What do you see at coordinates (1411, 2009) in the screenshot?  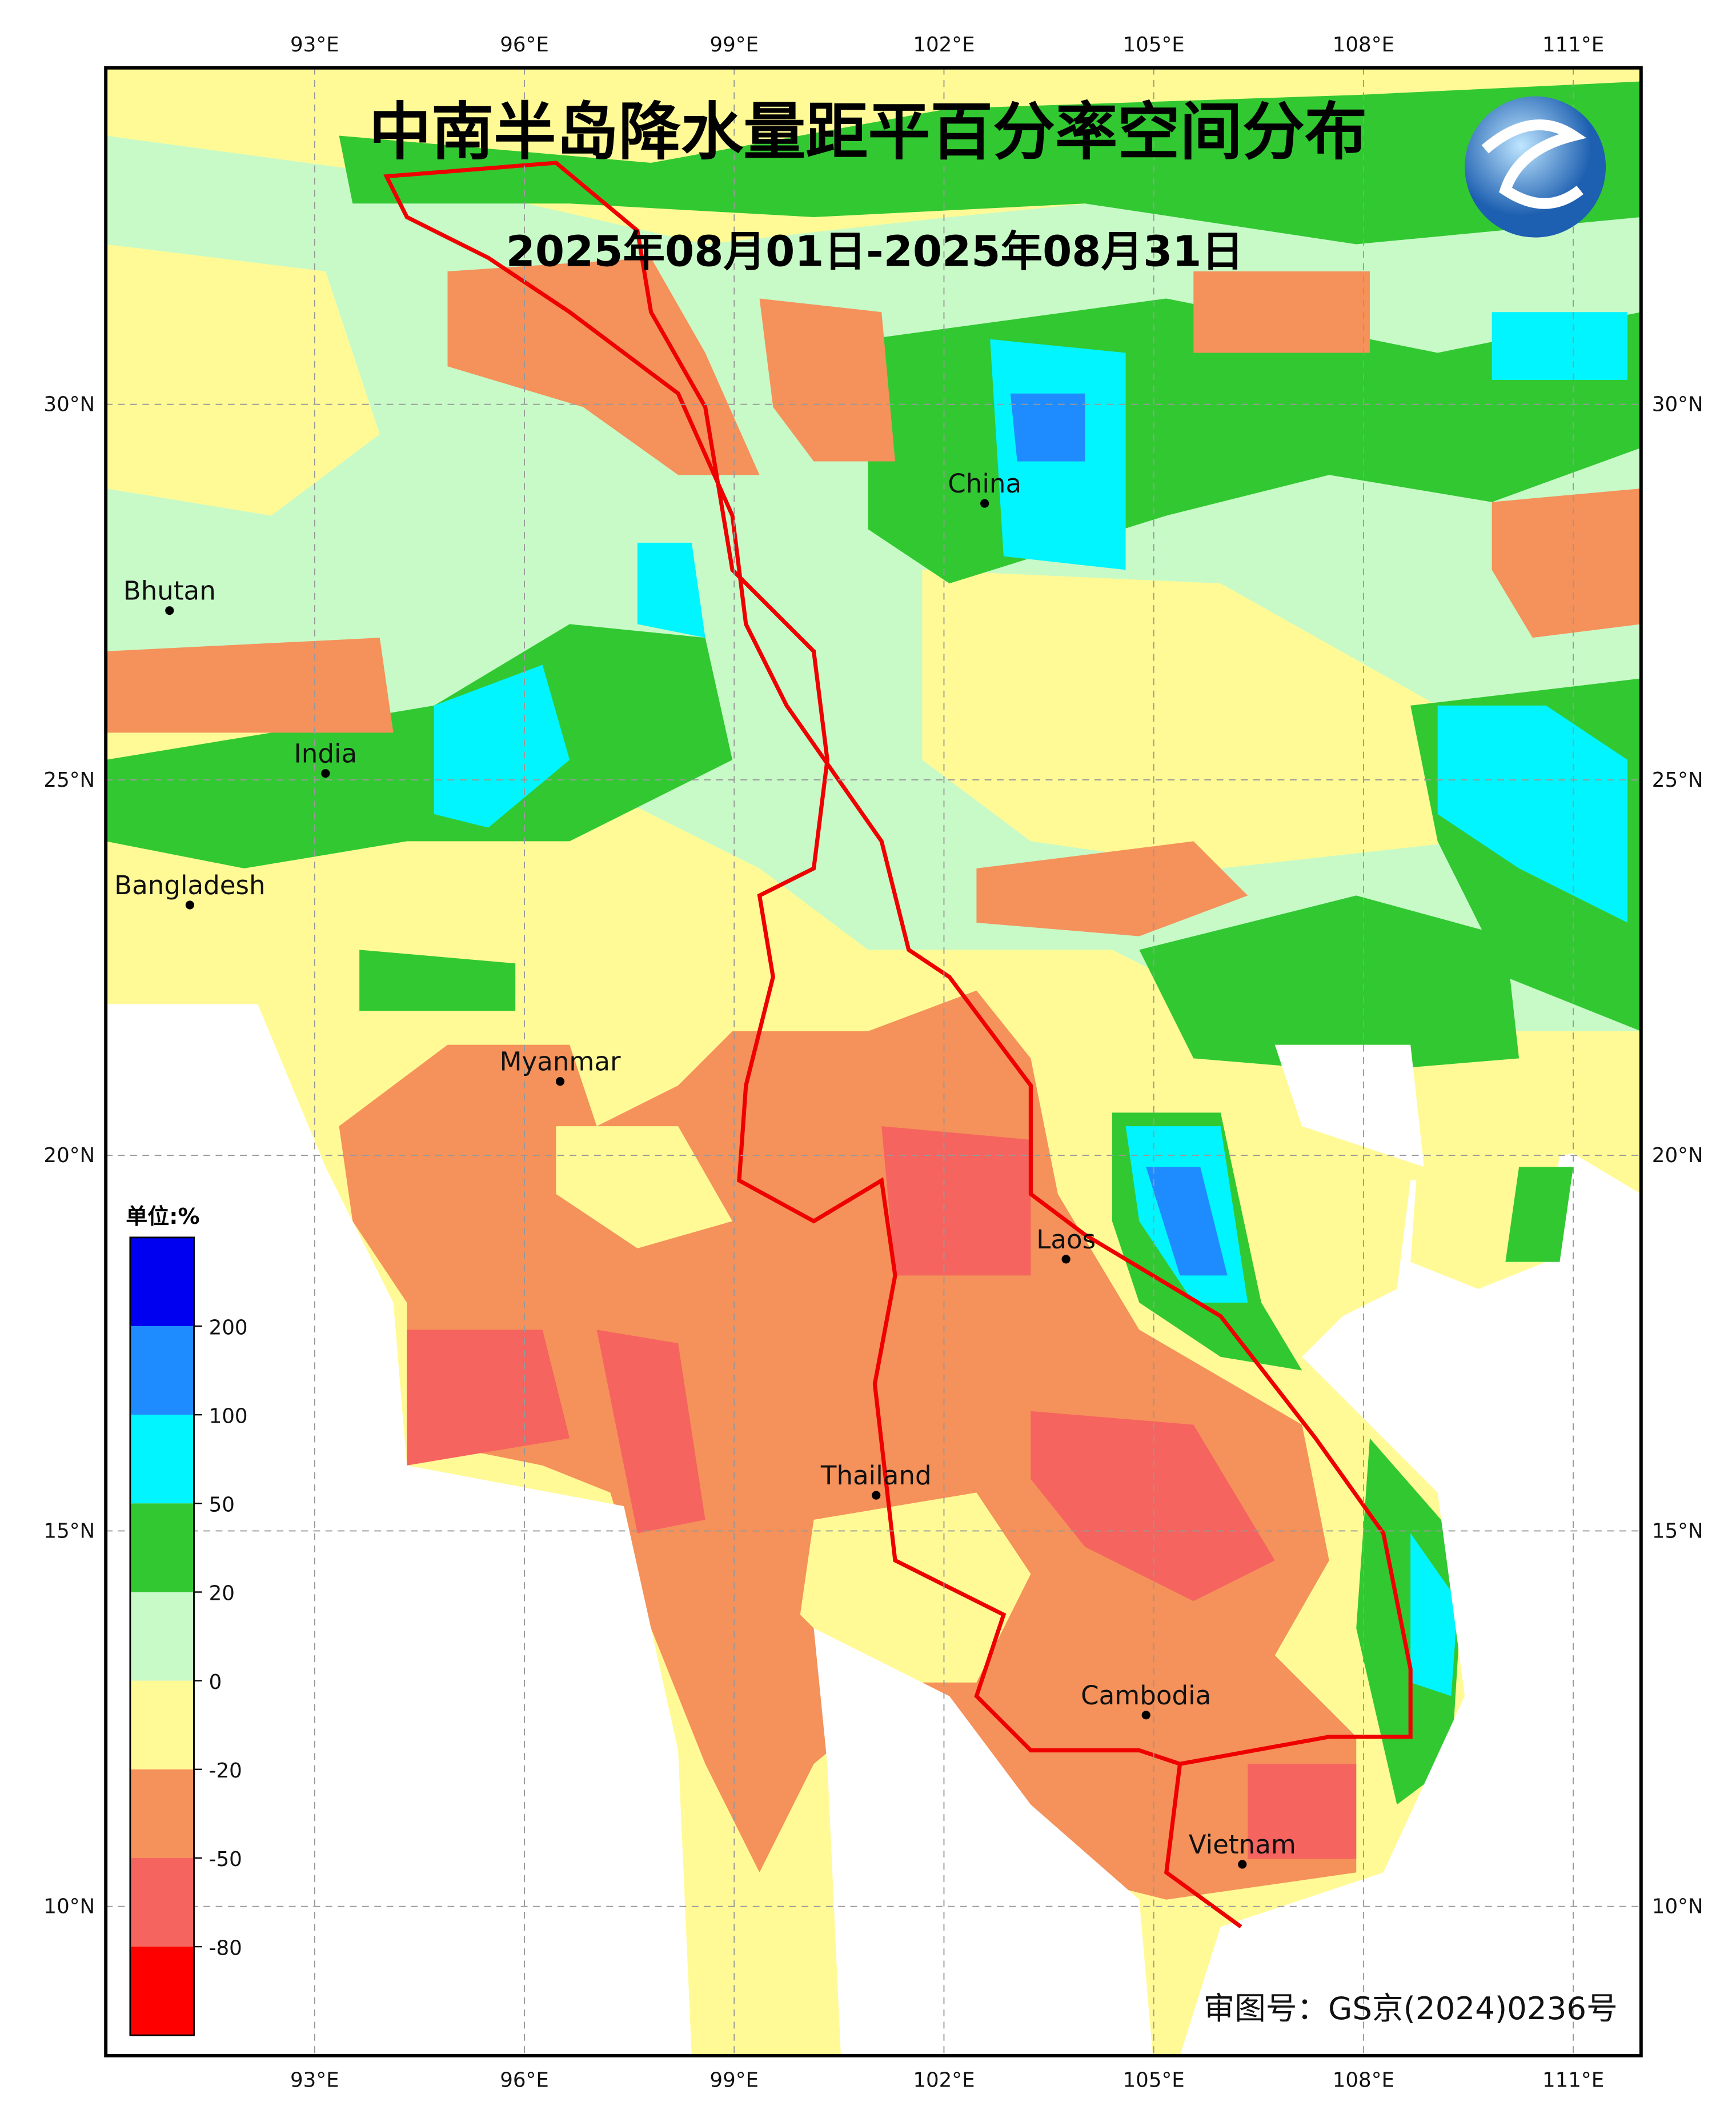 I see `approval-number: 审图号：GS京(2024)0236号` at bounding box center [1411, 2009].